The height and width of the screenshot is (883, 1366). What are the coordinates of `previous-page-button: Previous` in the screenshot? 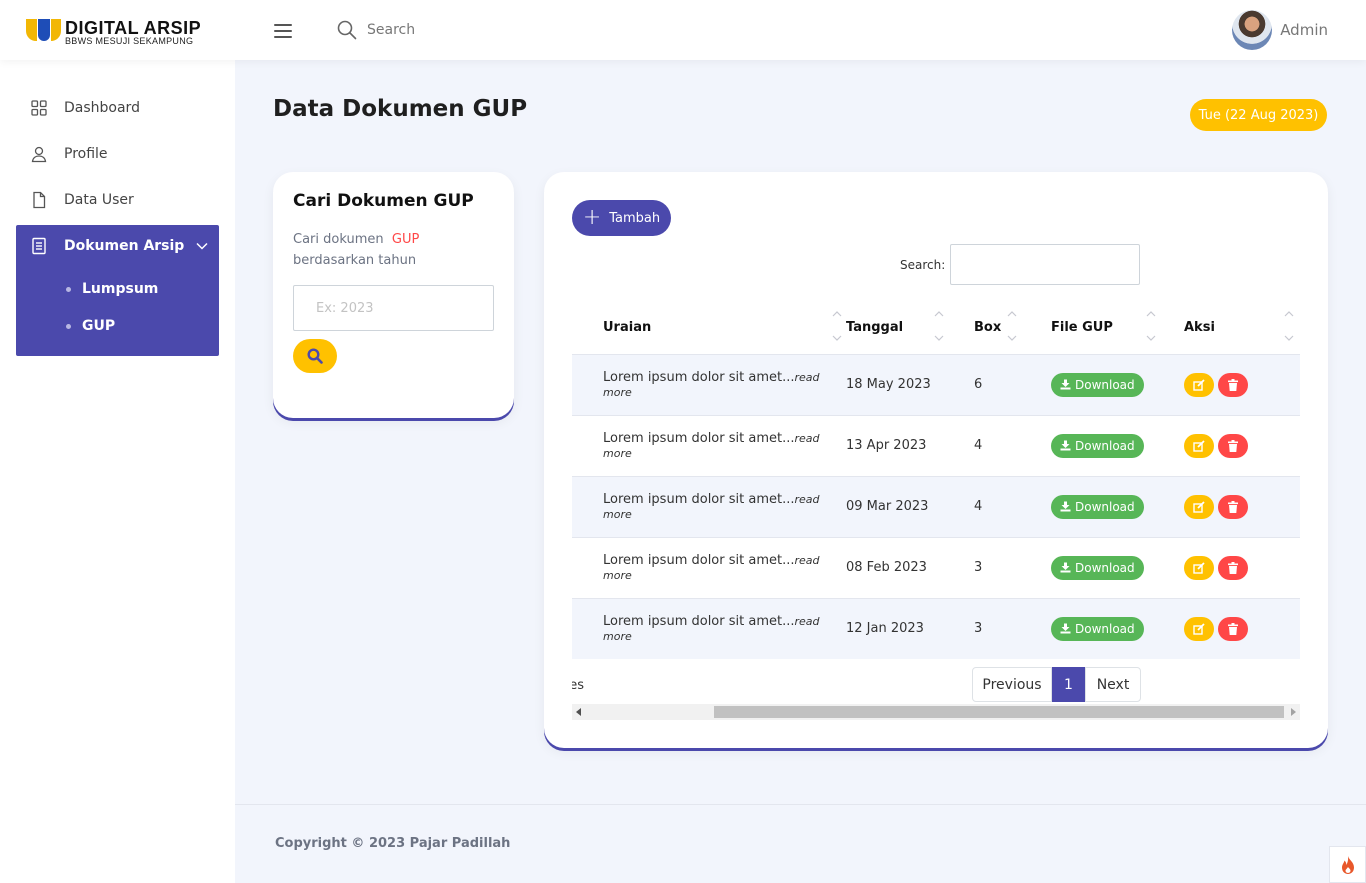 It's located at (1012, 684).